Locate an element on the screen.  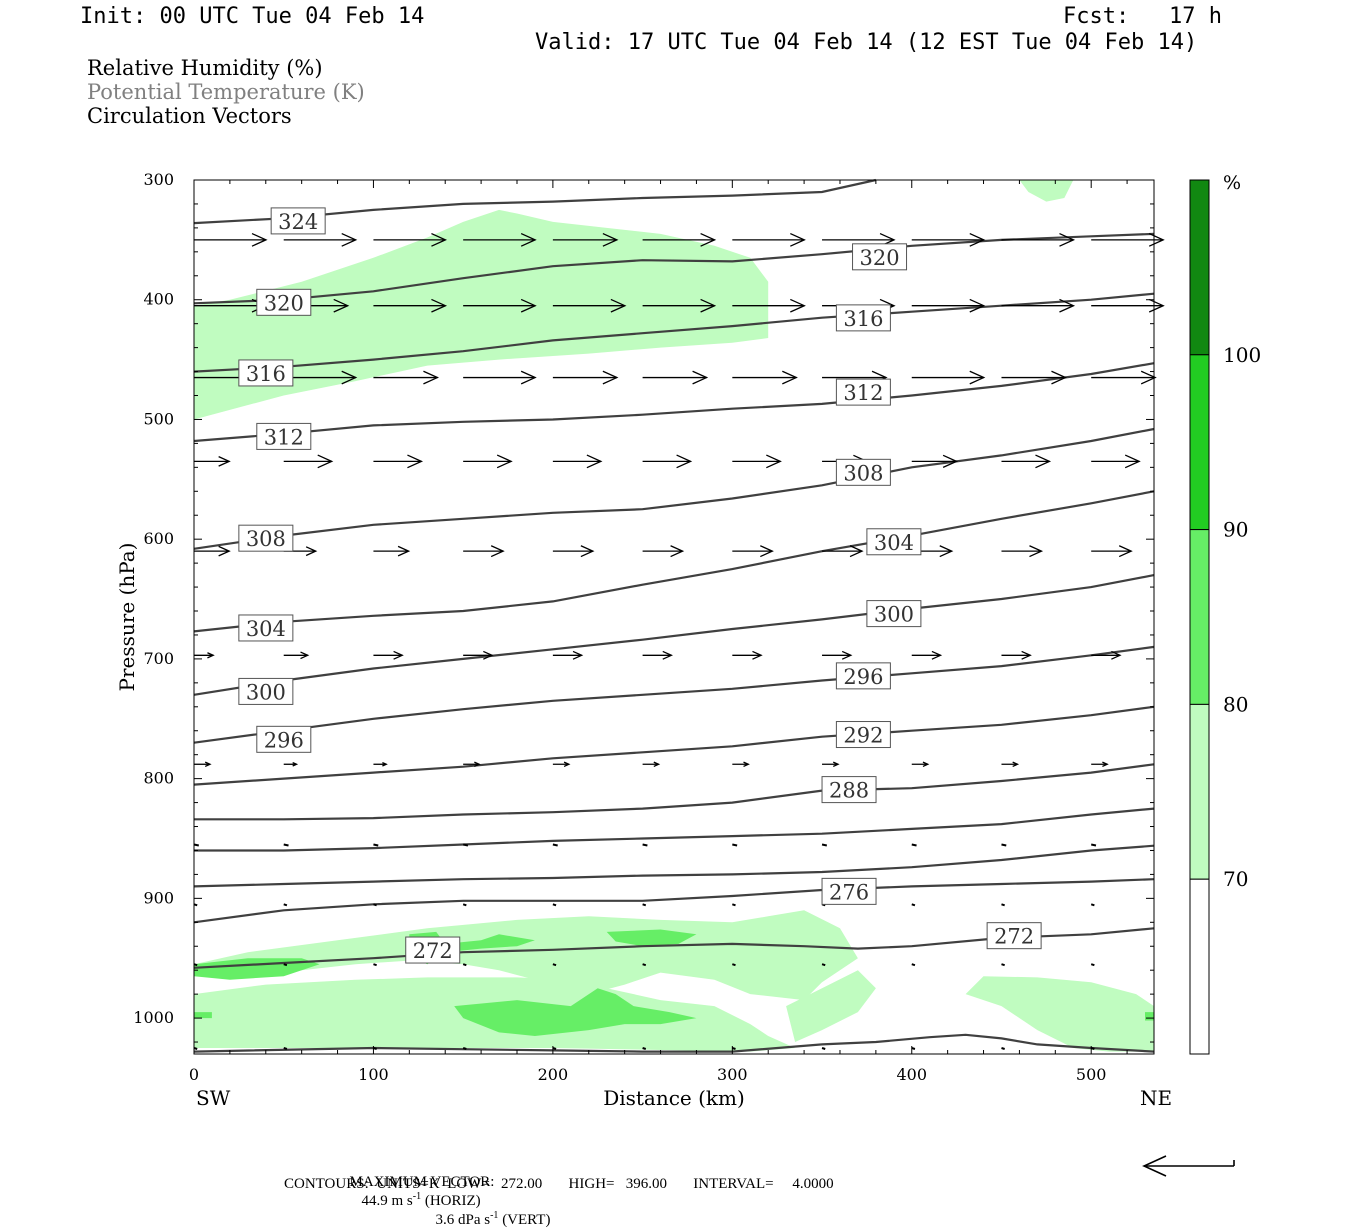
contour-label-text: 304 is located at coordinates (894, 543).